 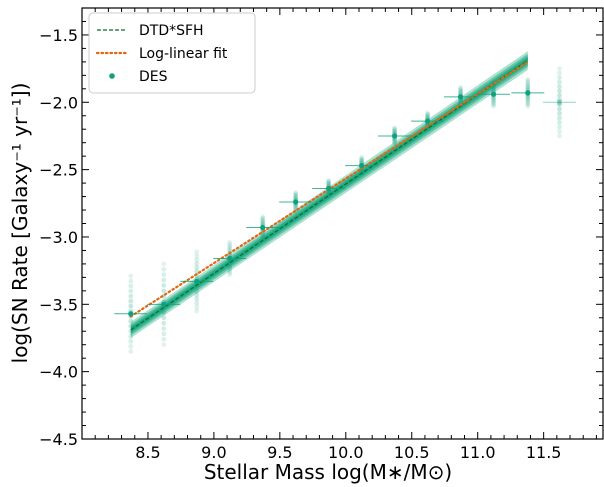 I want to click on y-tick-label: −3.0, so click(x=58, y=237).